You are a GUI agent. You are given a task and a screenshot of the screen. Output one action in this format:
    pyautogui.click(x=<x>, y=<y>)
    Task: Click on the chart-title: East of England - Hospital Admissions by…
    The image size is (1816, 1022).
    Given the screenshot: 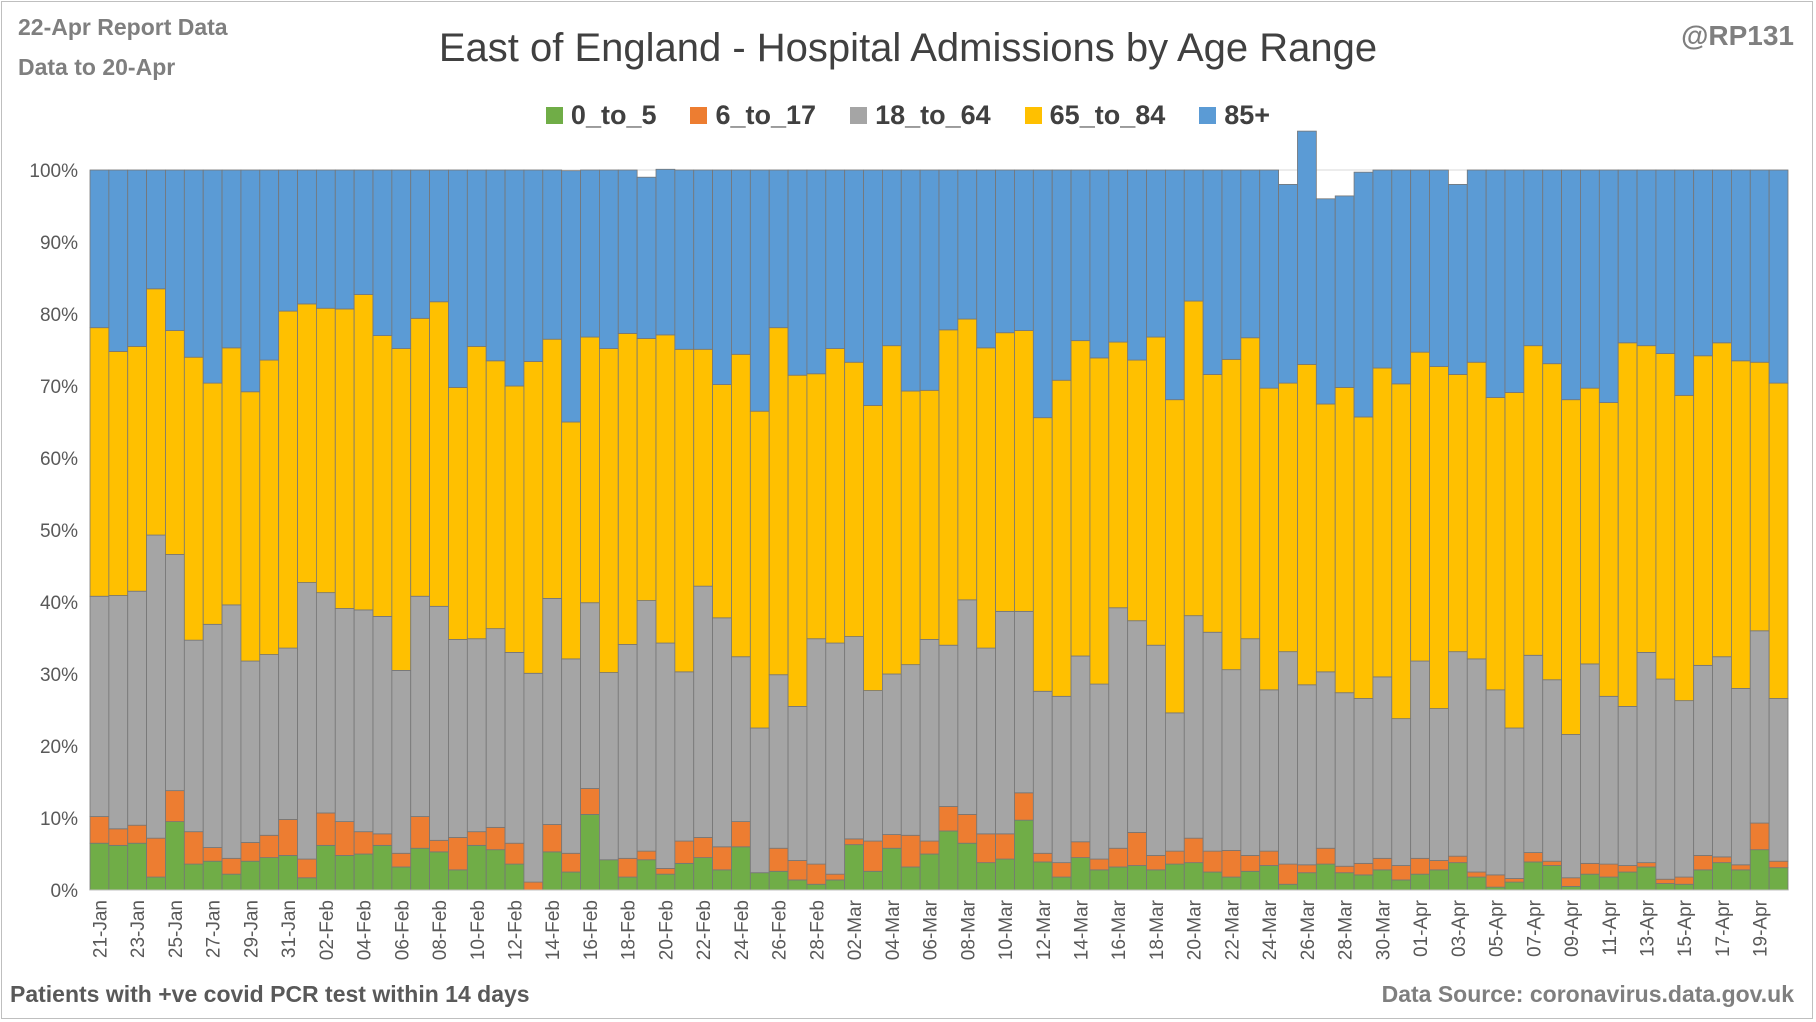 What is the action you would take?
    pyautogui.click(x=908, y=48)
    